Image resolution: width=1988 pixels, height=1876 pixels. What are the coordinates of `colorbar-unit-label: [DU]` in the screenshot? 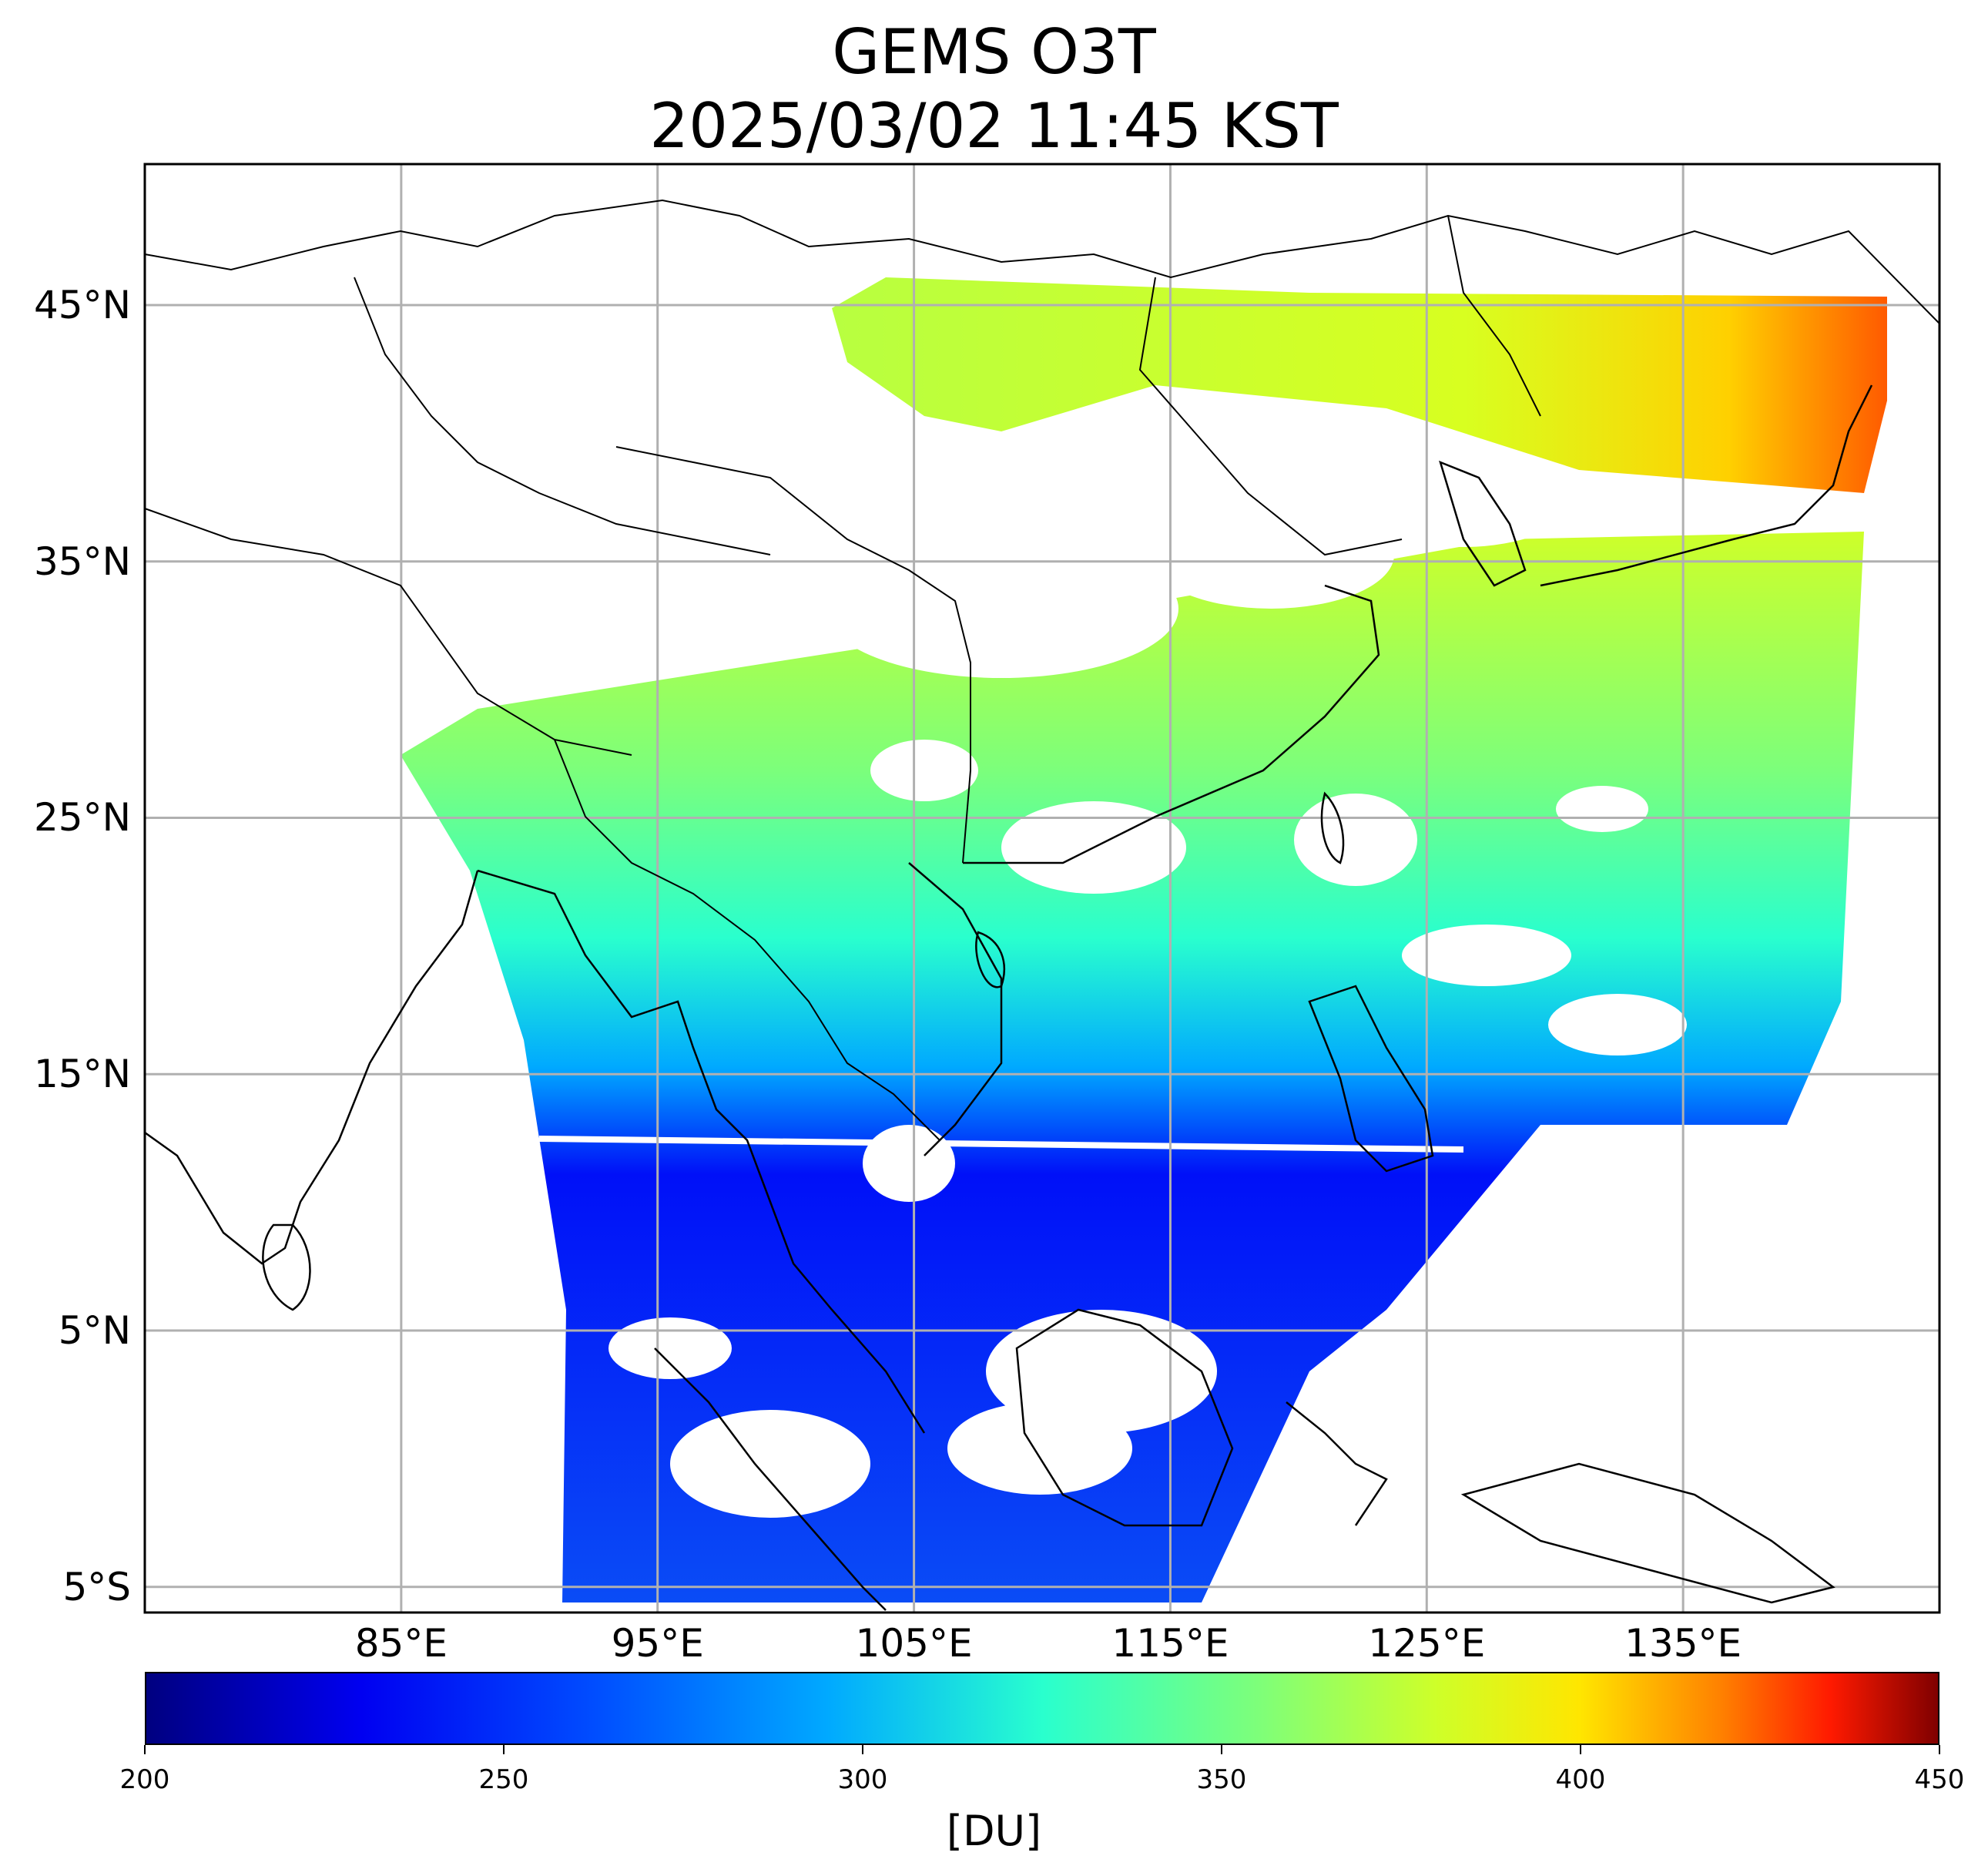 It's located at (994, 1831).